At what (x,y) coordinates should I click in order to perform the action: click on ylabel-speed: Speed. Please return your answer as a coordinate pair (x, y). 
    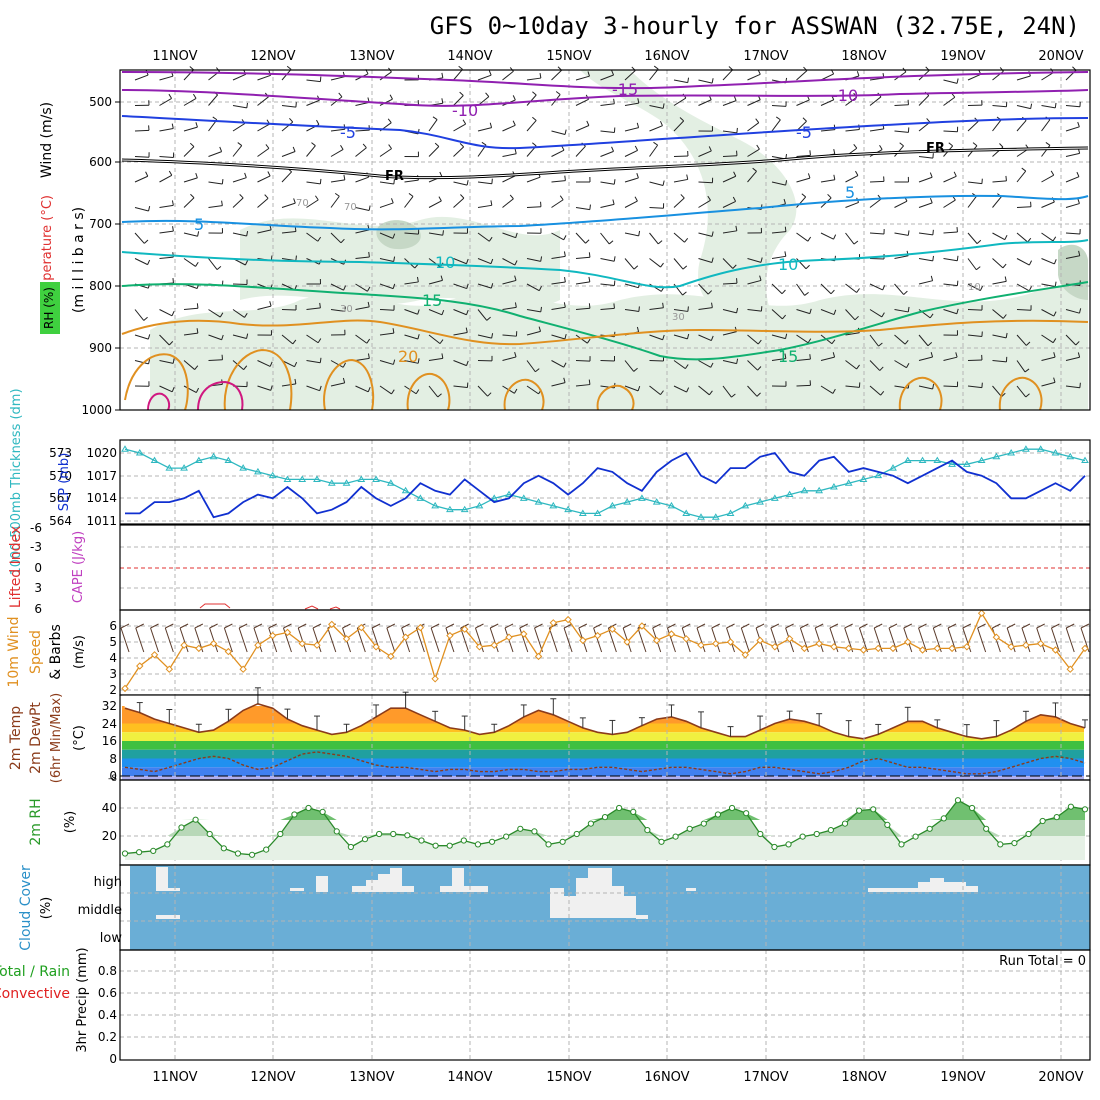
    Looking at the image, I should click on (36, 652).